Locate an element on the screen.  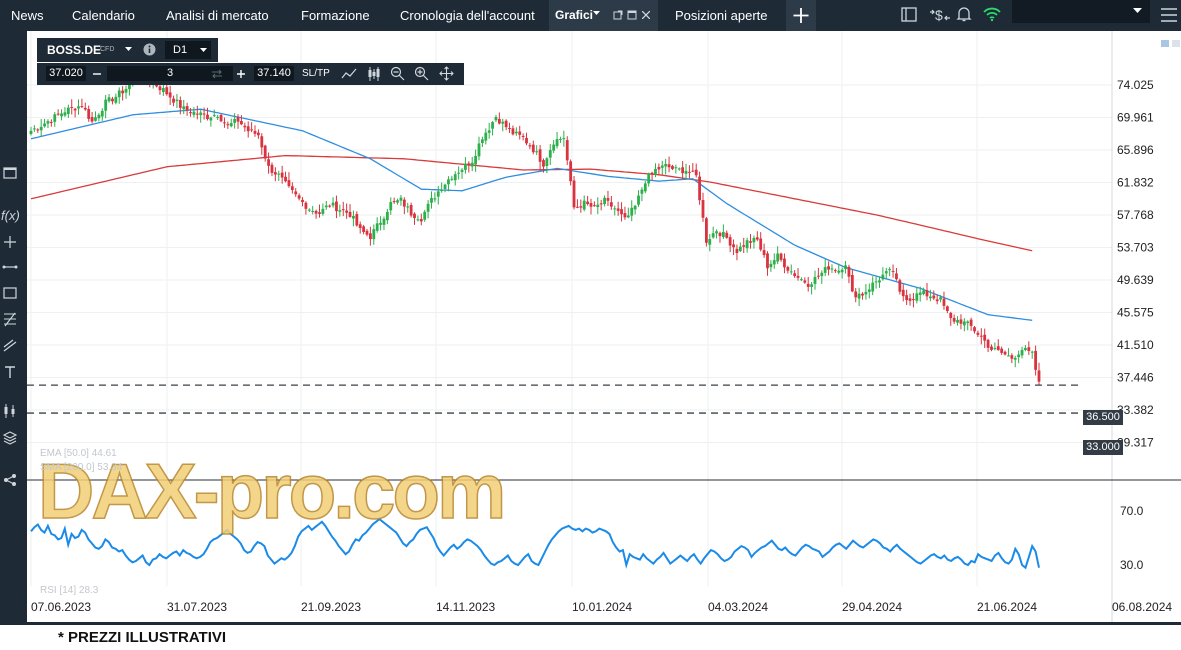
sell-price-button: 37.020 is located at coordinates (66, 73).